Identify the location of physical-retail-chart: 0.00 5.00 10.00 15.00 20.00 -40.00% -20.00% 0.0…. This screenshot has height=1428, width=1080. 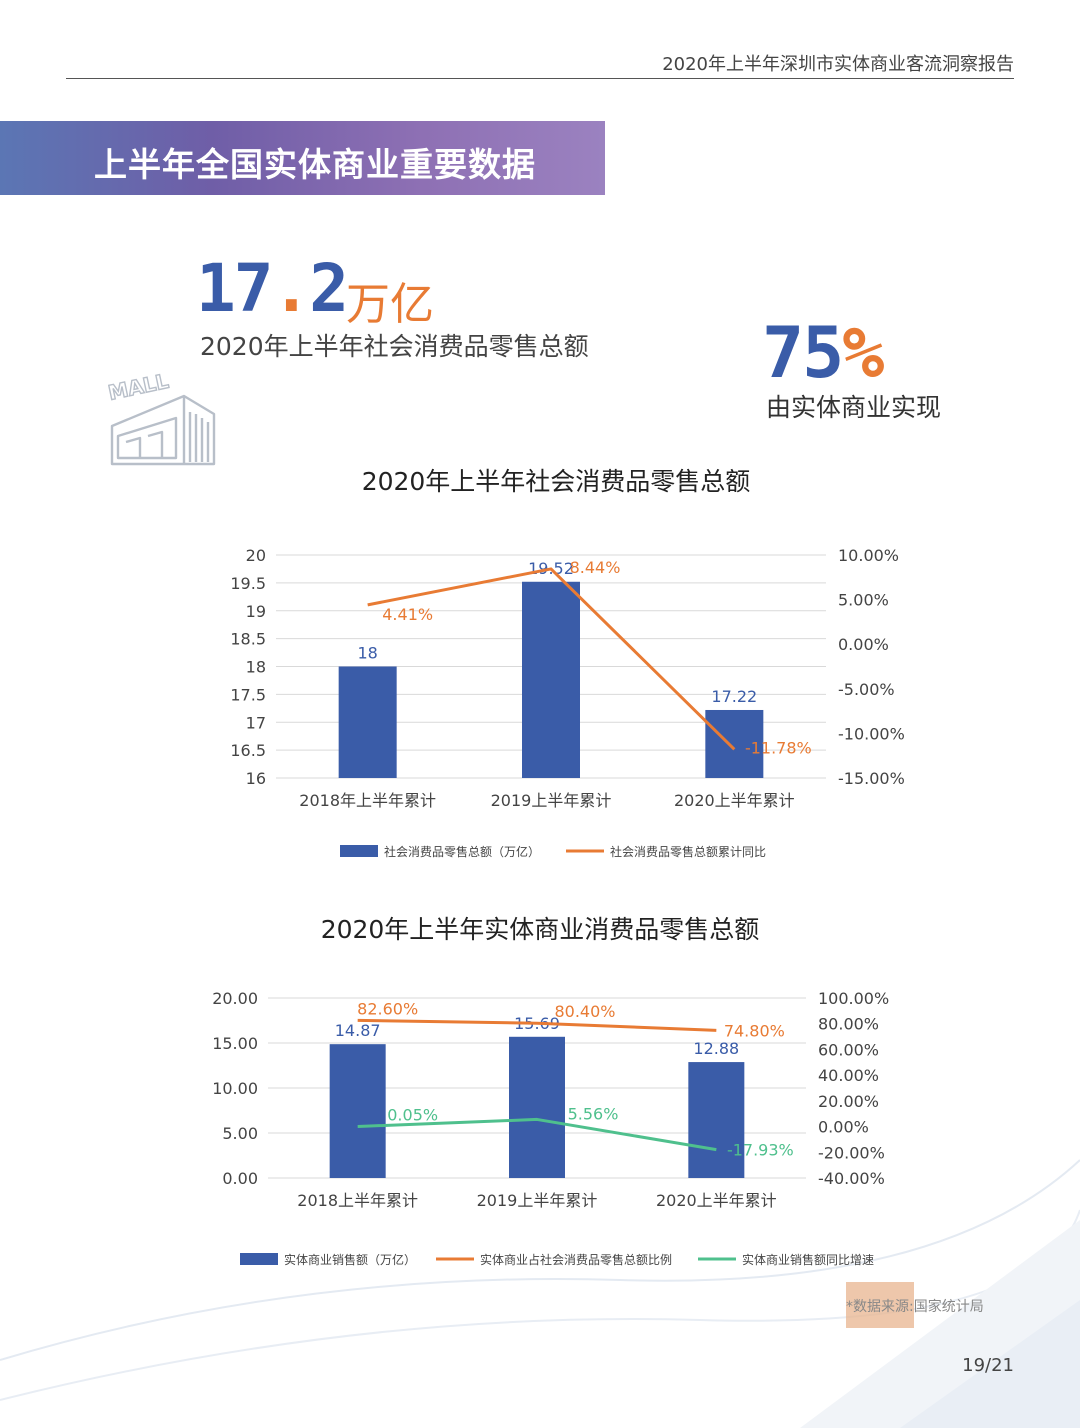
(550, 1128).